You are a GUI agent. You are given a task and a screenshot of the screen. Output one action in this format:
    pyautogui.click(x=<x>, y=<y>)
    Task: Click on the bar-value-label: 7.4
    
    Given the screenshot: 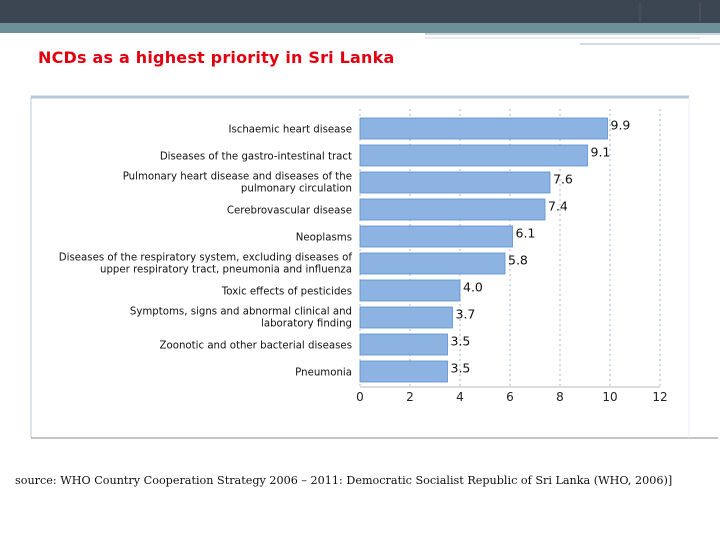 What is the action you would take?
    pyautogui.click(x=558, y=206)
    